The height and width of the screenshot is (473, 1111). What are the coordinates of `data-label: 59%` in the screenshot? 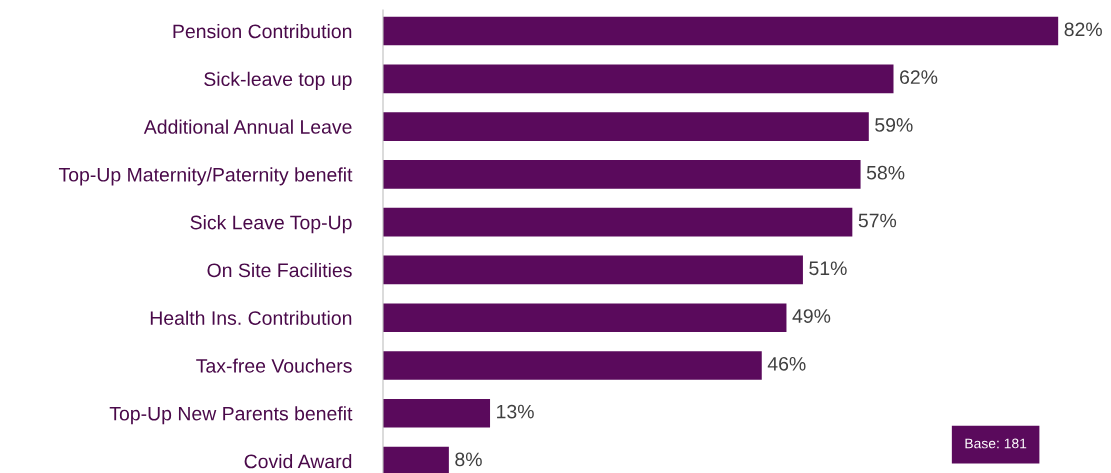 It's located at (894, 125).